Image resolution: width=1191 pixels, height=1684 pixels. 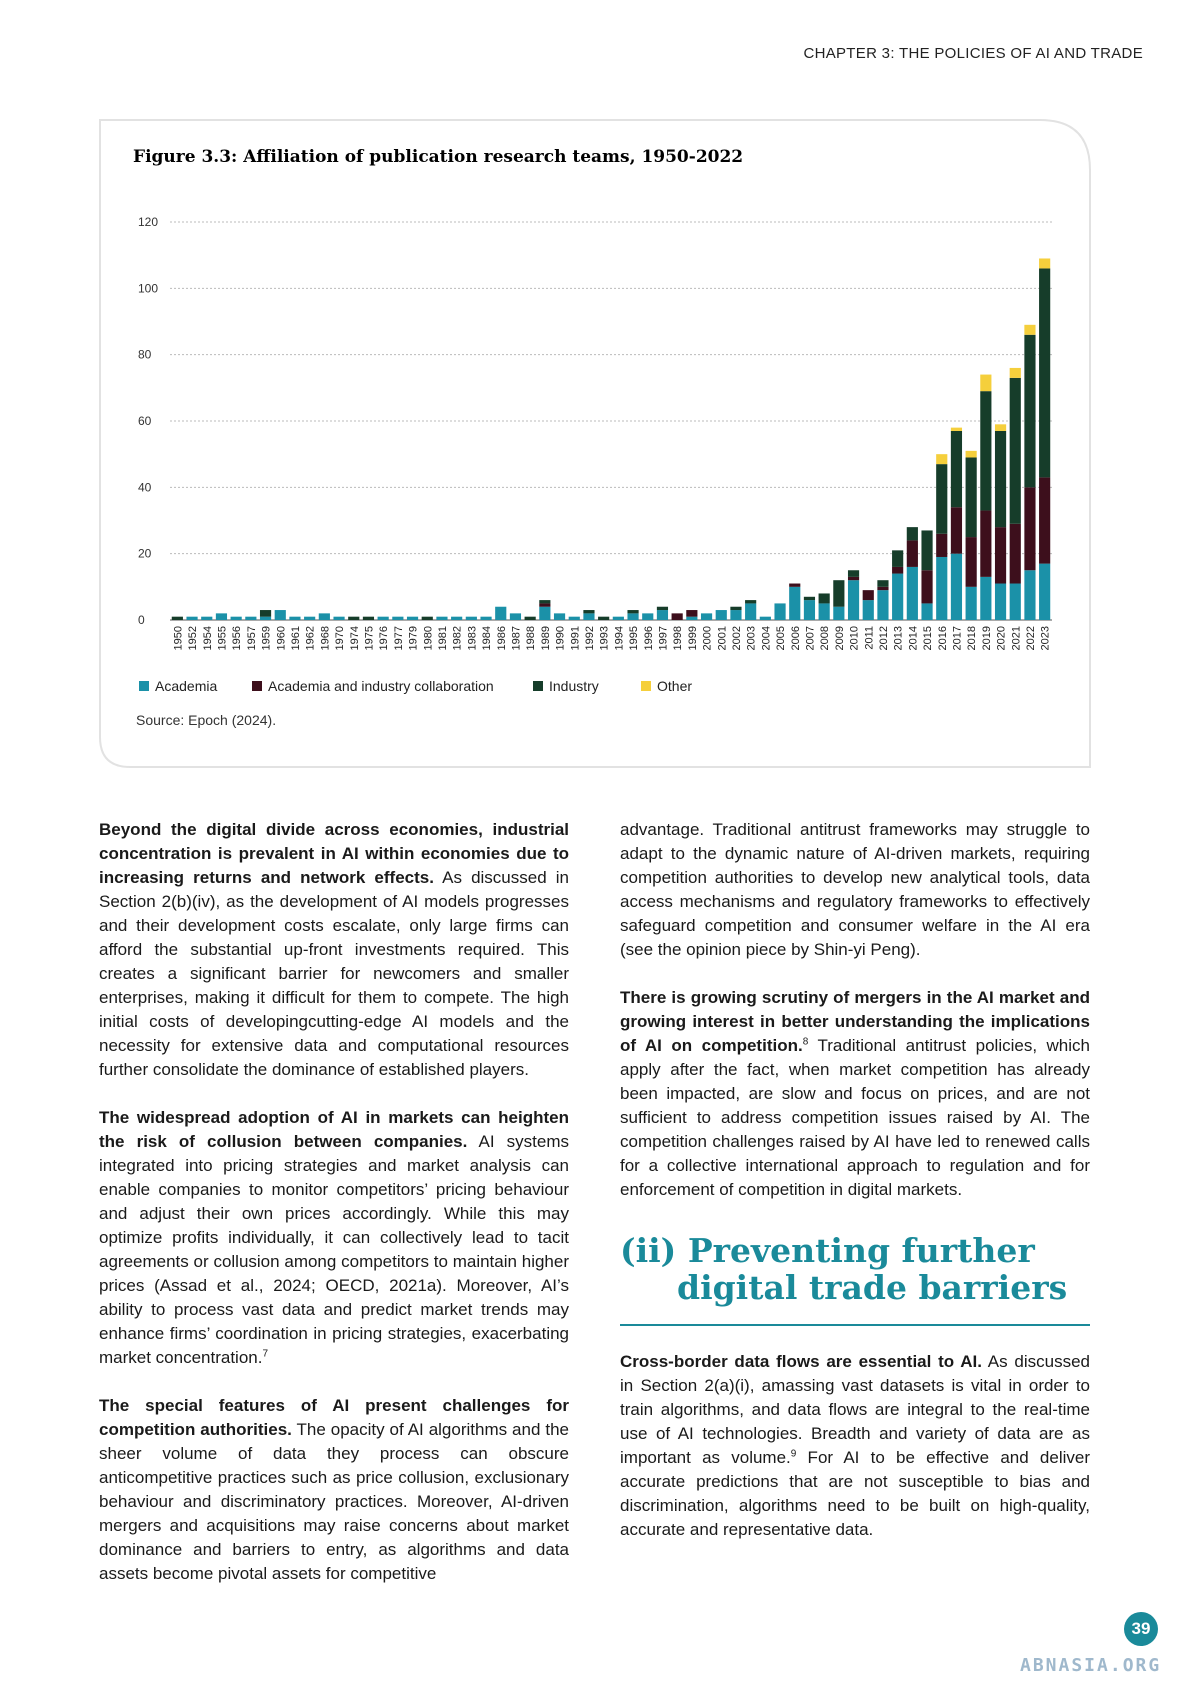 I want to click on x-tick-label: 2000, so click(x=708, y=638).